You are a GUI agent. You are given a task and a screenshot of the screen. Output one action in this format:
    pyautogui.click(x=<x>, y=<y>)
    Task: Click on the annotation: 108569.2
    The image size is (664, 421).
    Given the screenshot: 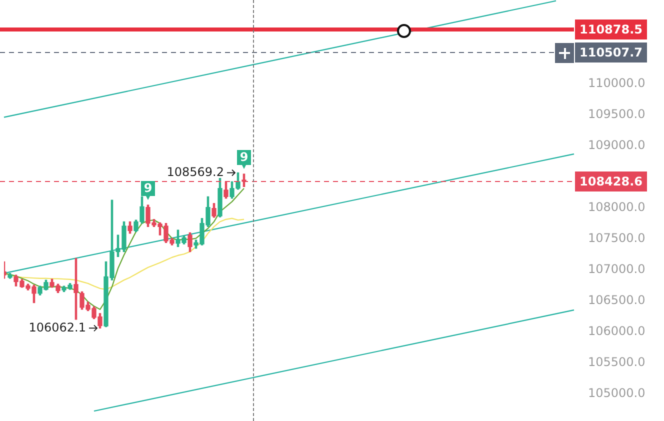 What is the action you would take?
    pyautogui.click(x=195, y=171)
    